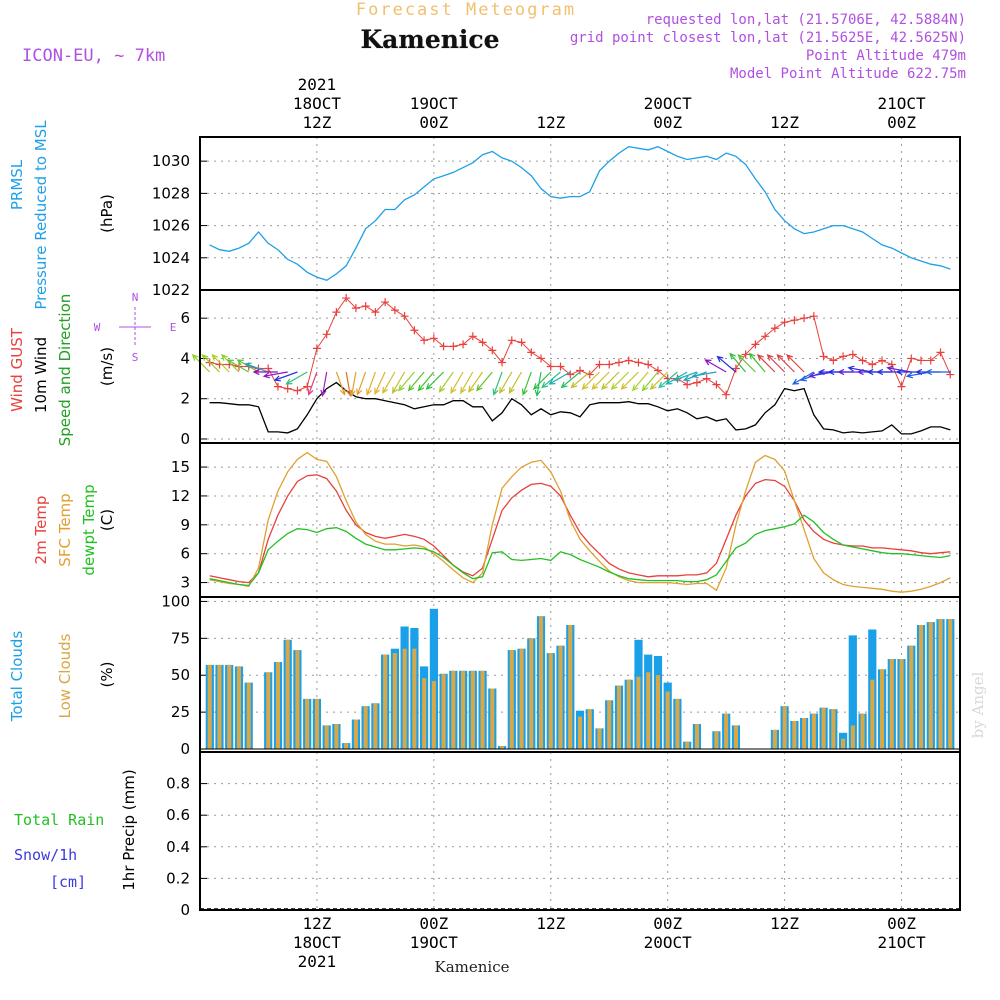 Image resolution: width=1000 pixels, height=1000 pixels. I want to click on y-tick-label: 3, so click(185, 583).